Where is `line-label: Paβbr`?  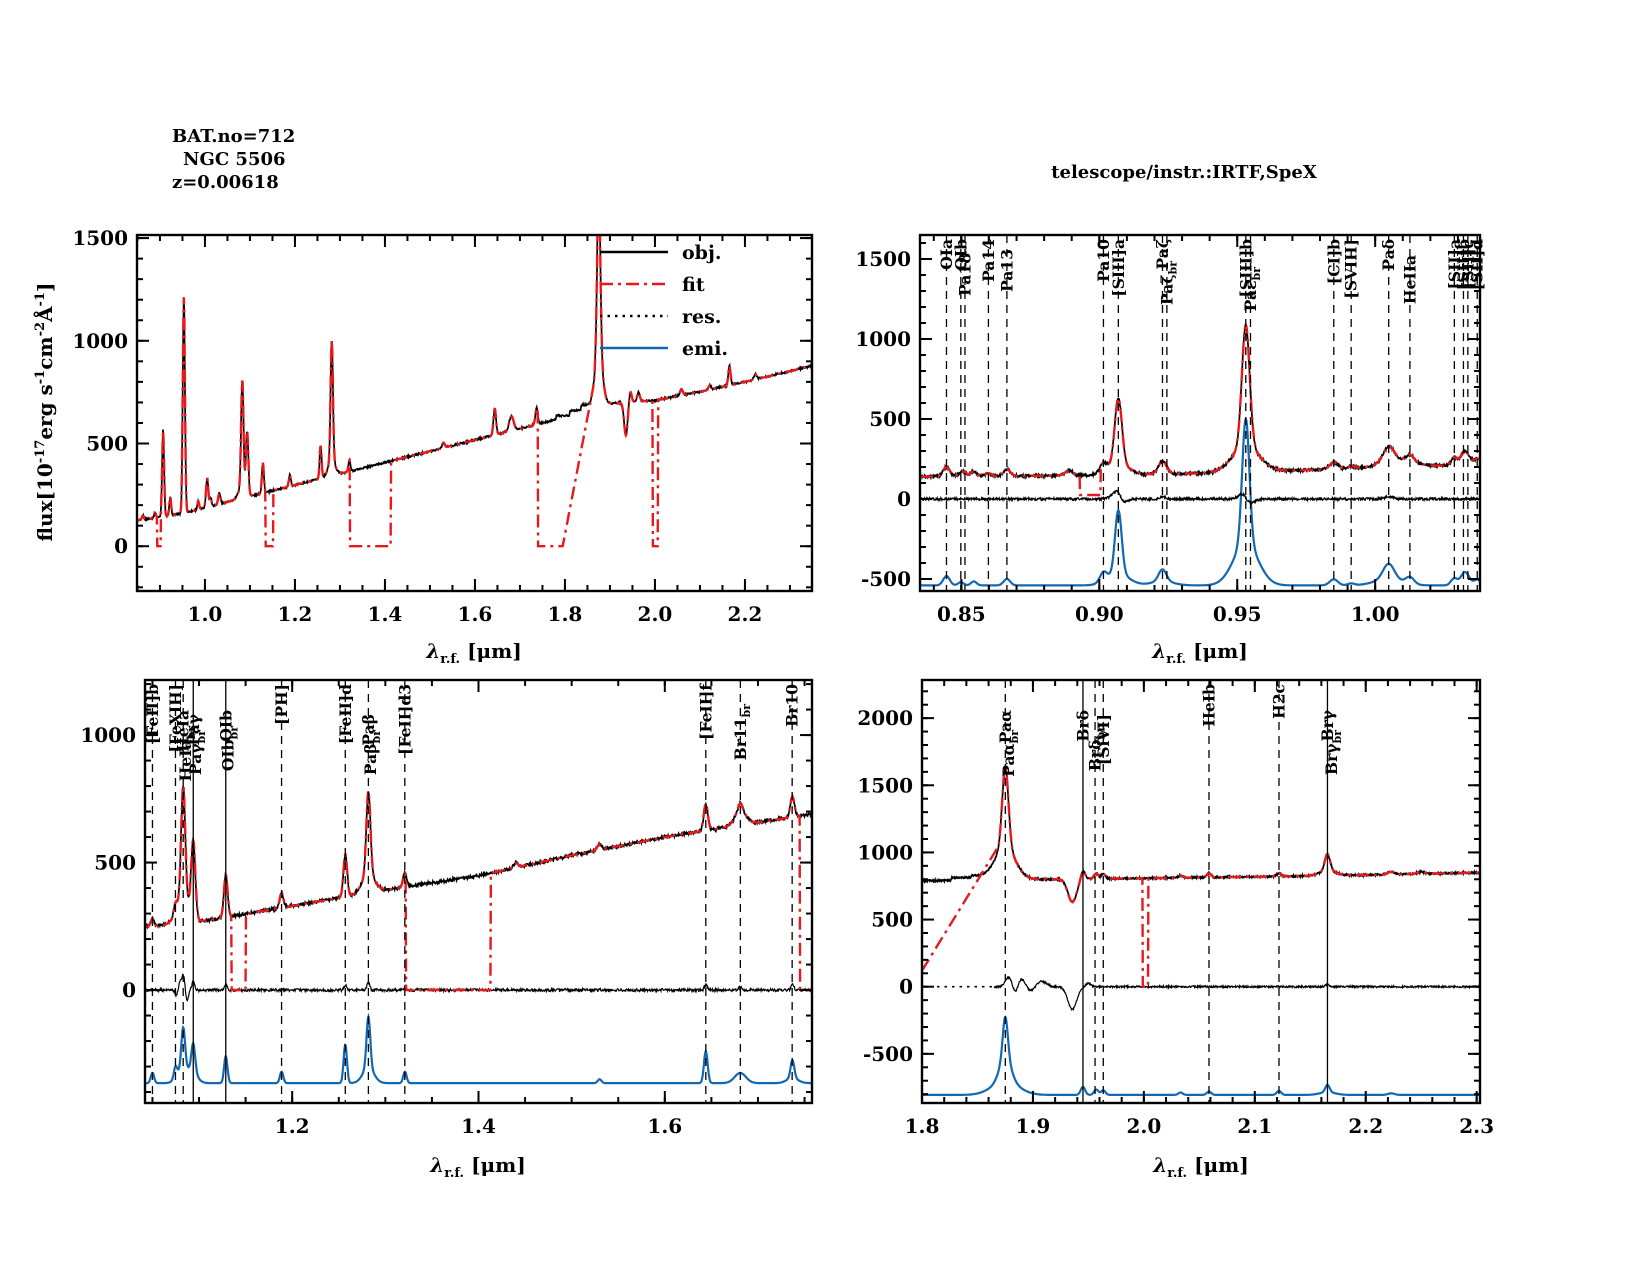 line-label: Paβbr is located at coordinates (372, 752).